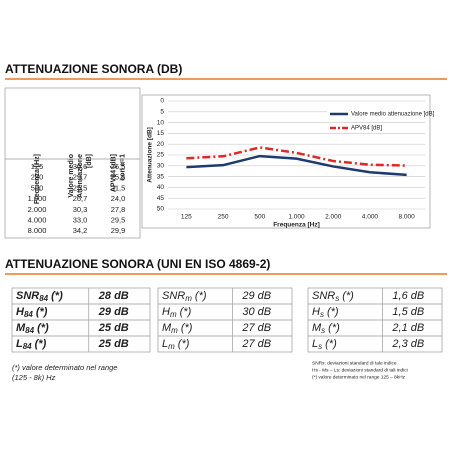 This screenshot has height=452, width=452. I want to click on row-value: 1,6 dB, so click(408, 296).